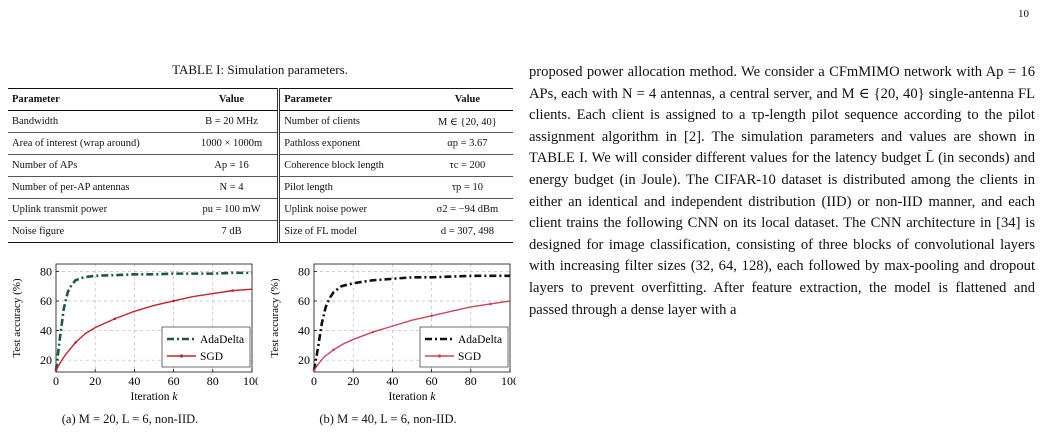 The width and height of the screenshot is (1043, 444). I want to click on table-cell: d = 307, 498, so click(467, 231).